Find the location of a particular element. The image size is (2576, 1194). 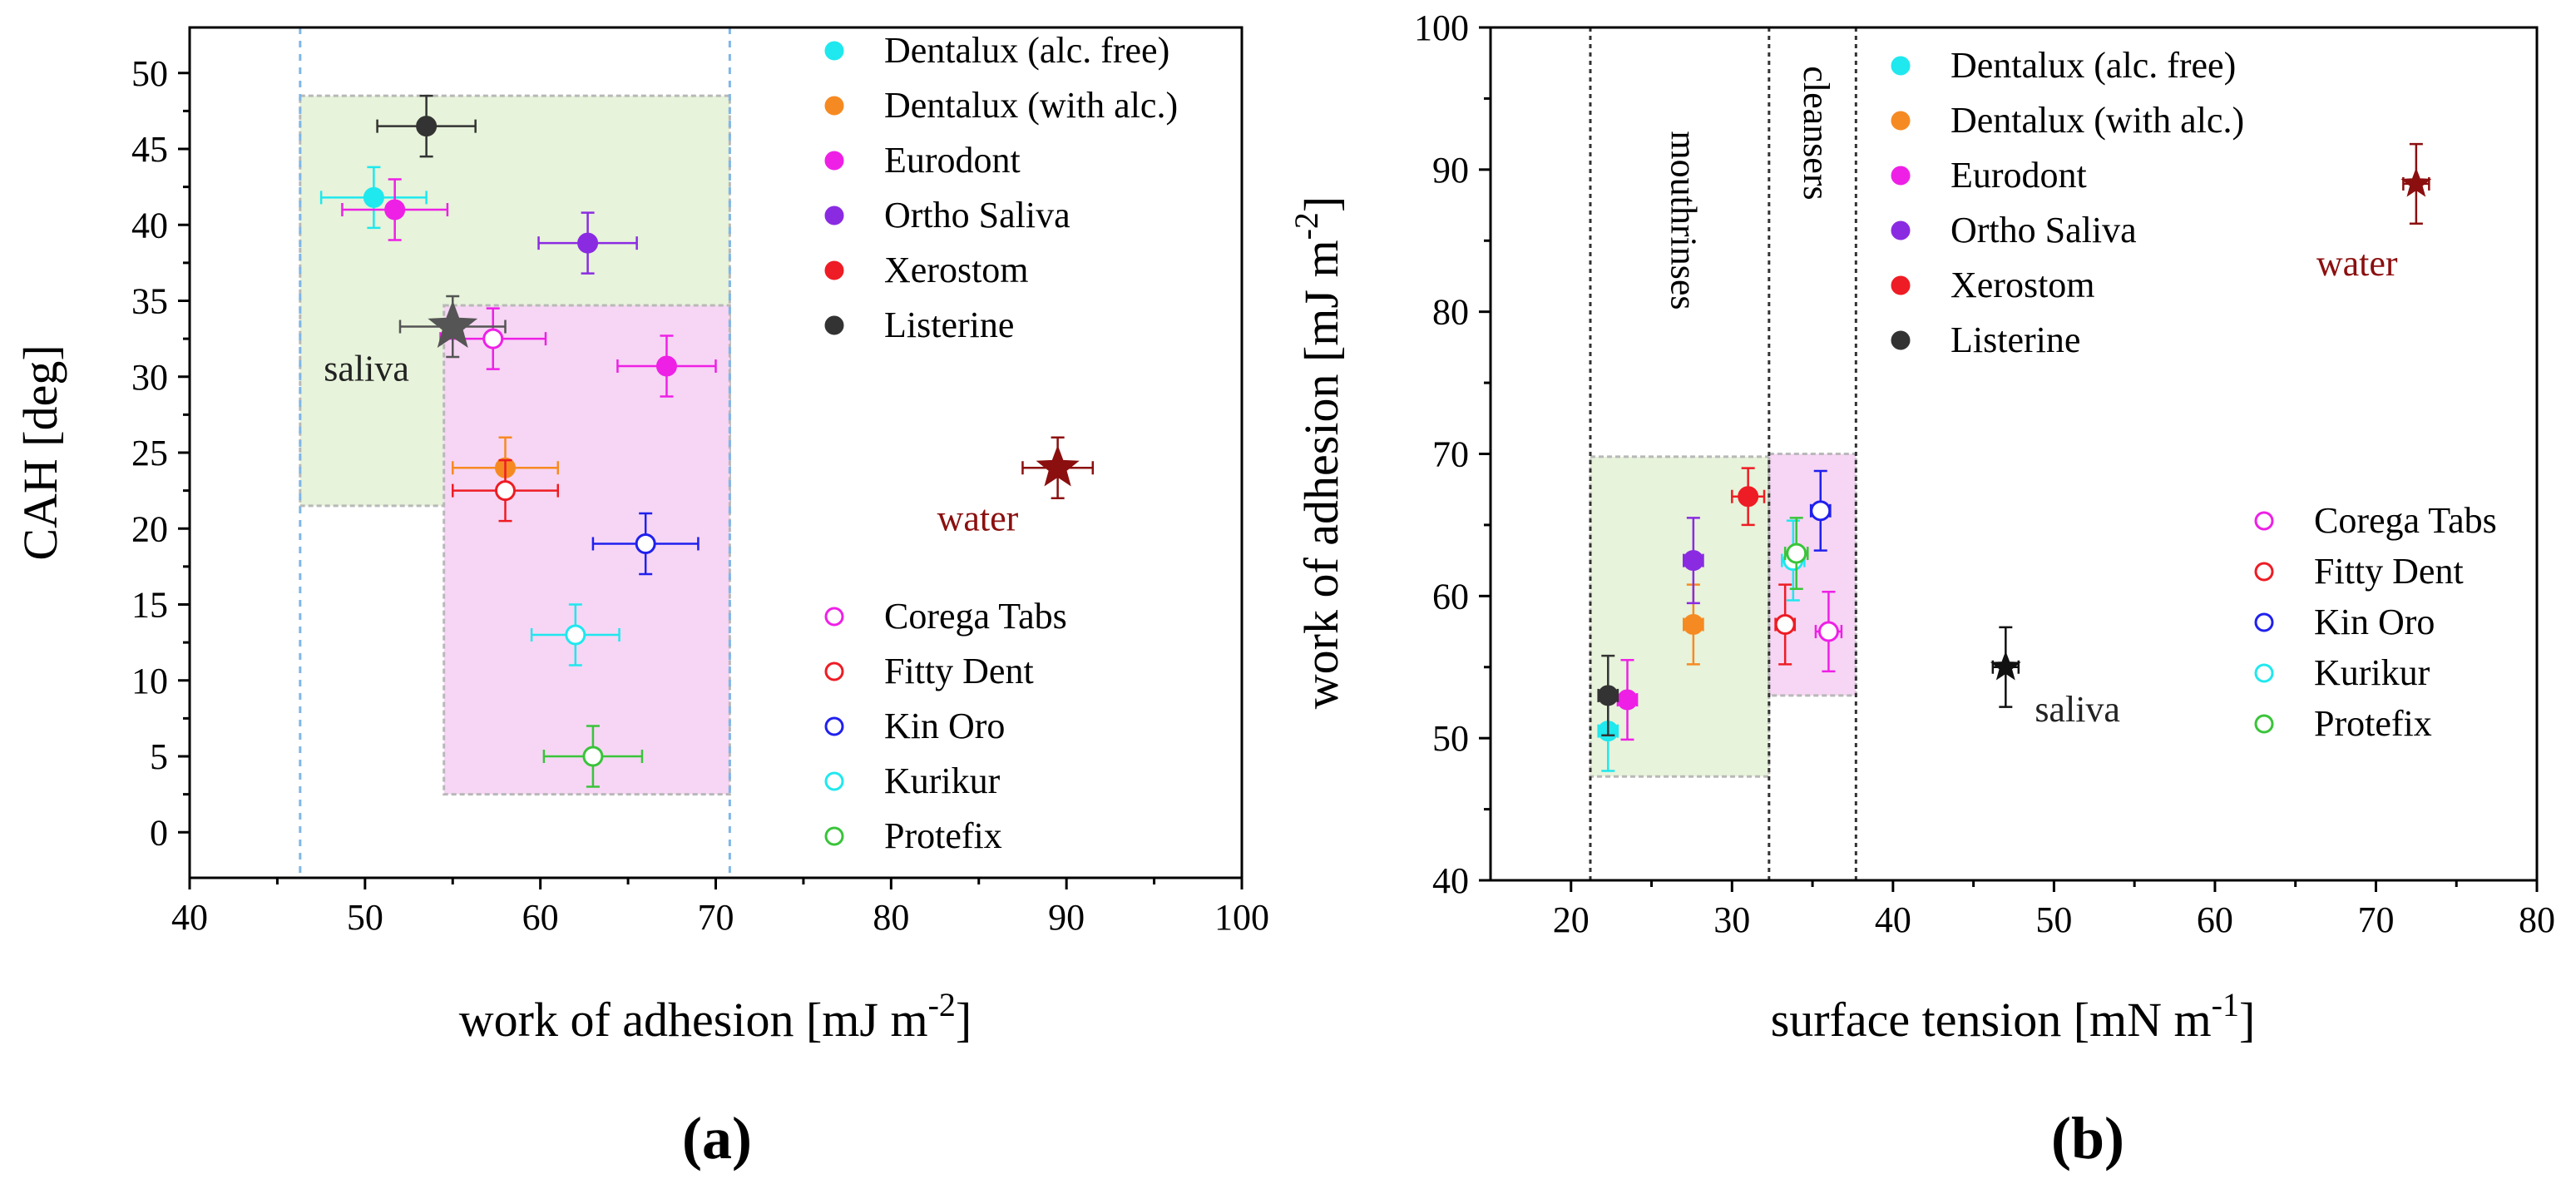

legend-label: Xerostom is located at coordinates (956, 270).